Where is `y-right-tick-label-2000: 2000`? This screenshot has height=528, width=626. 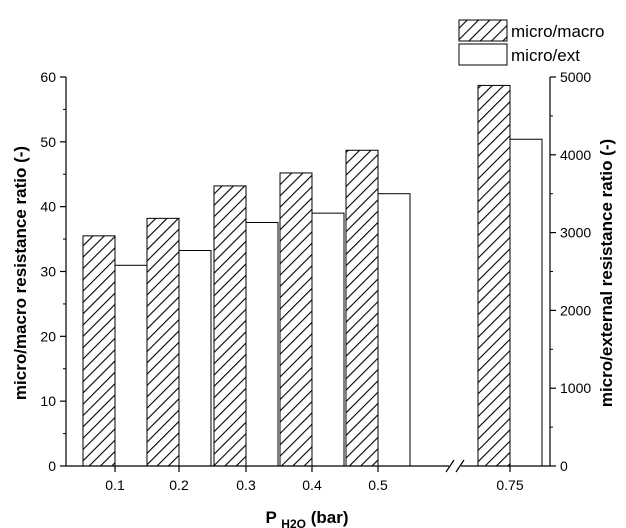 y-right-tick-label-2000: 2000 is located at coordinates (575, 310).